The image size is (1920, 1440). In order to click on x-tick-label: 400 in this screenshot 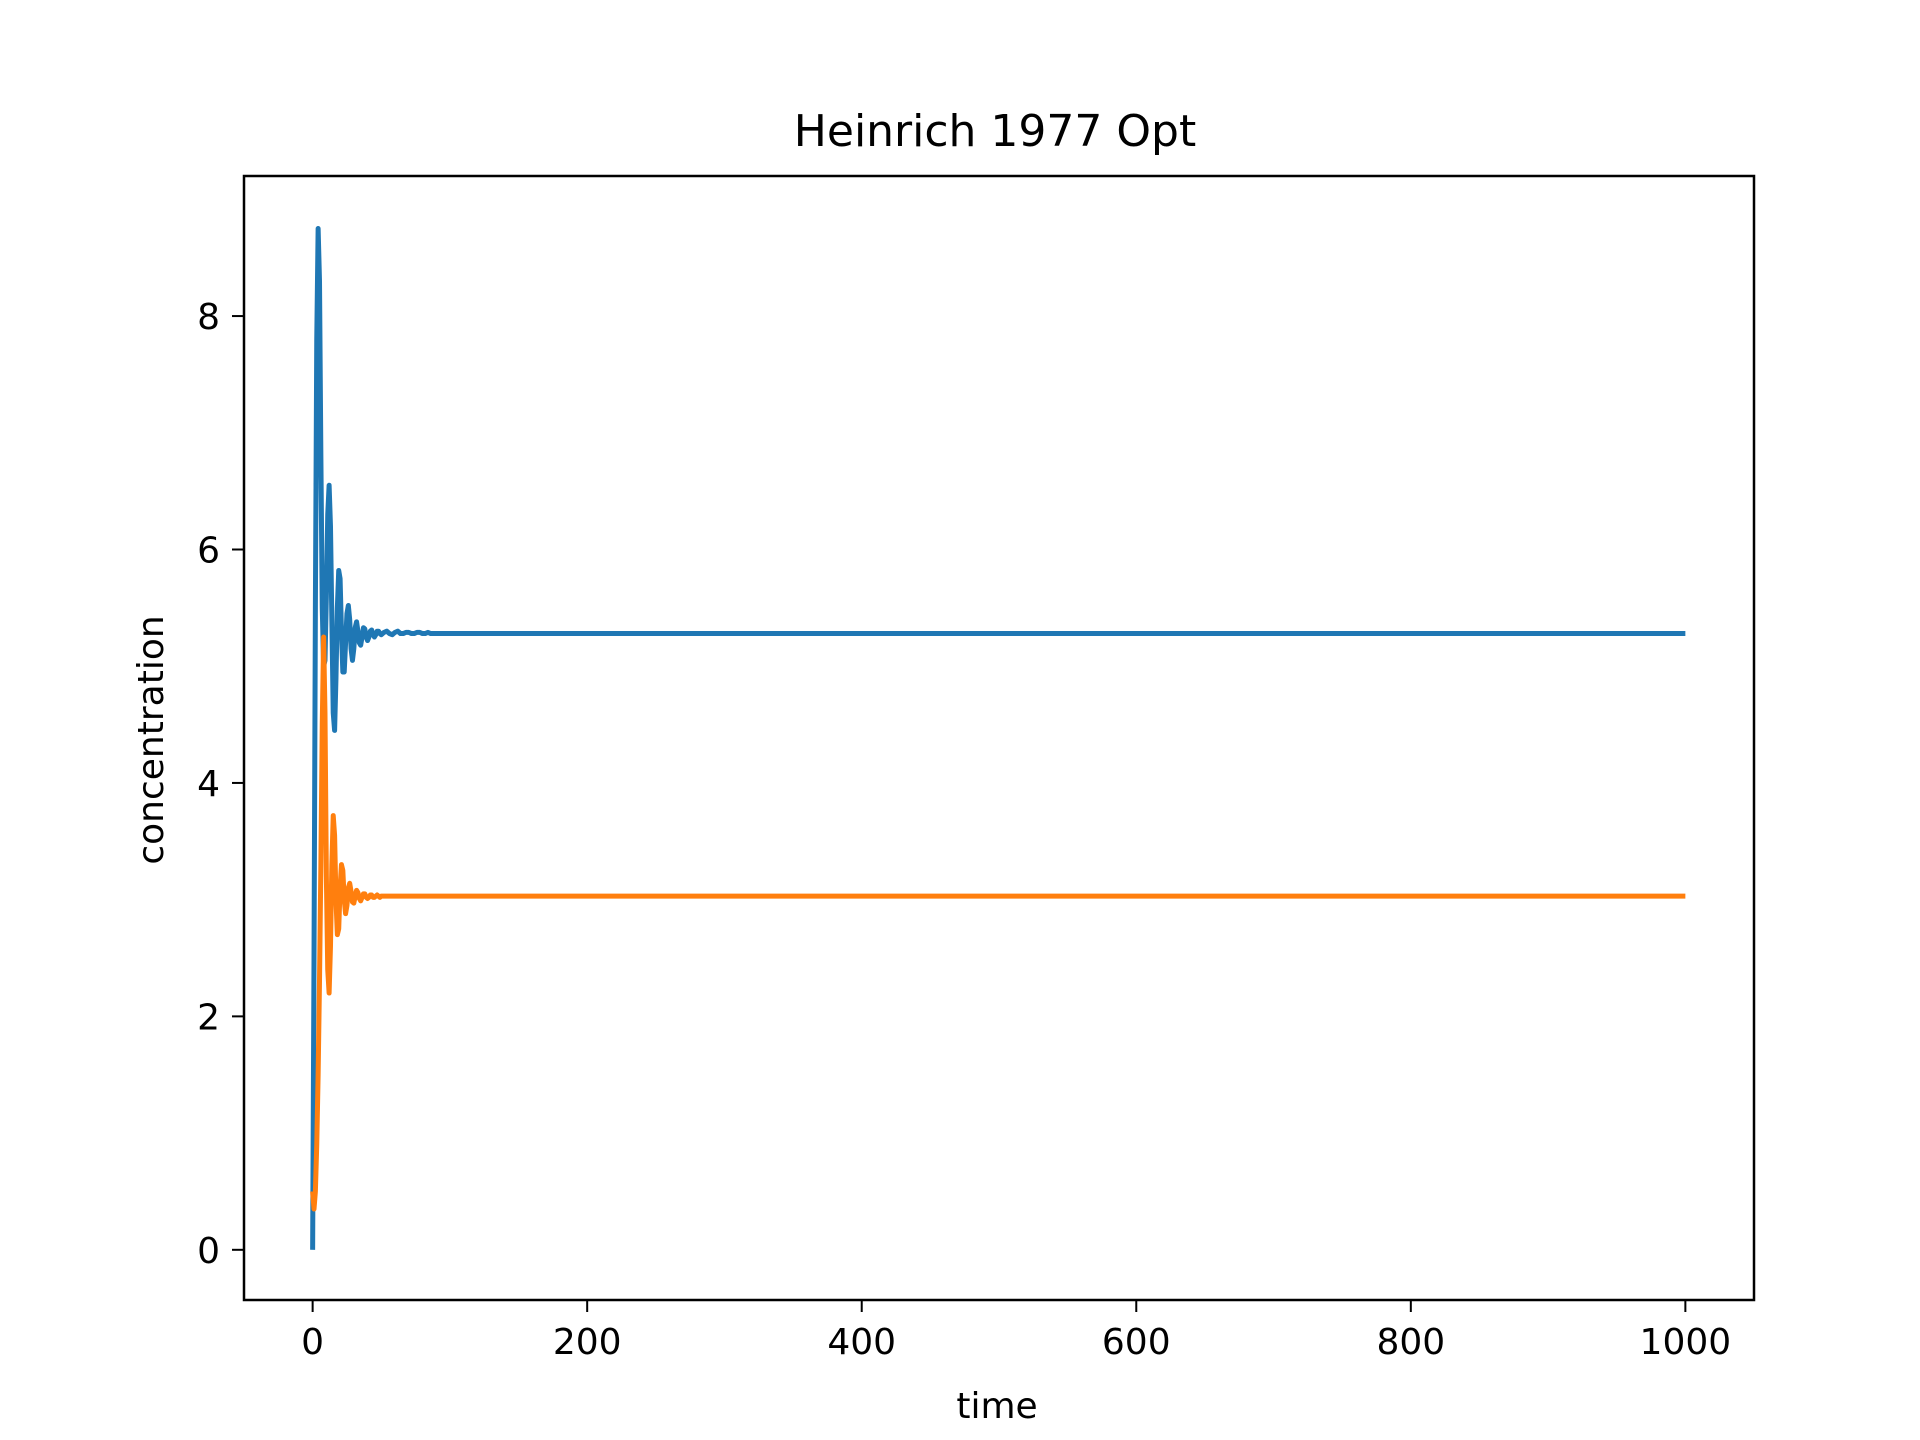, I will do `click(861, 1342)`.